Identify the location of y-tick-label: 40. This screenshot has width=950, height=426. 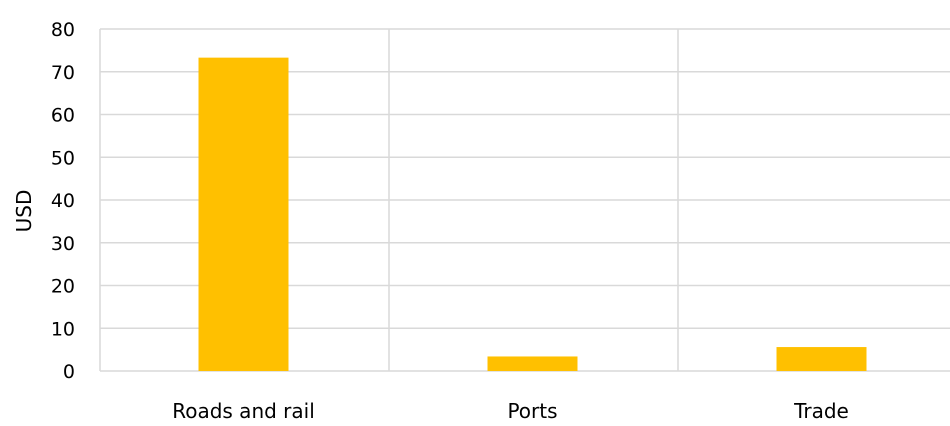
(63, 201).